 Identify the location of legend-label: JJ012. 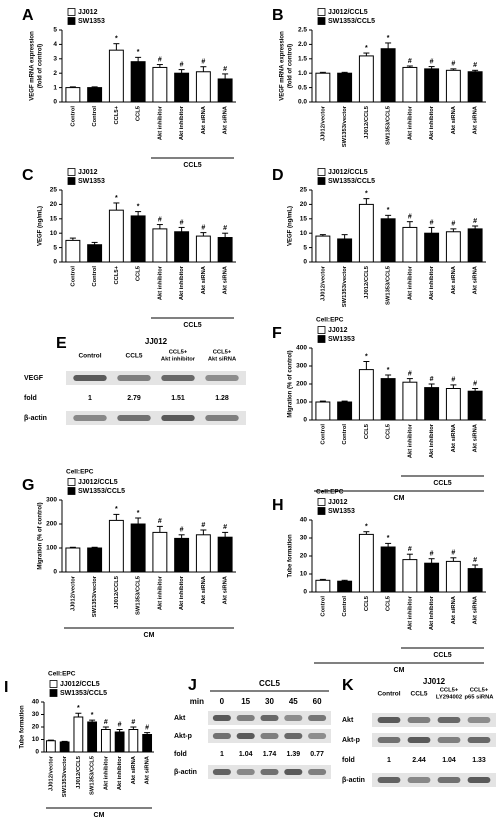
(88, 12).